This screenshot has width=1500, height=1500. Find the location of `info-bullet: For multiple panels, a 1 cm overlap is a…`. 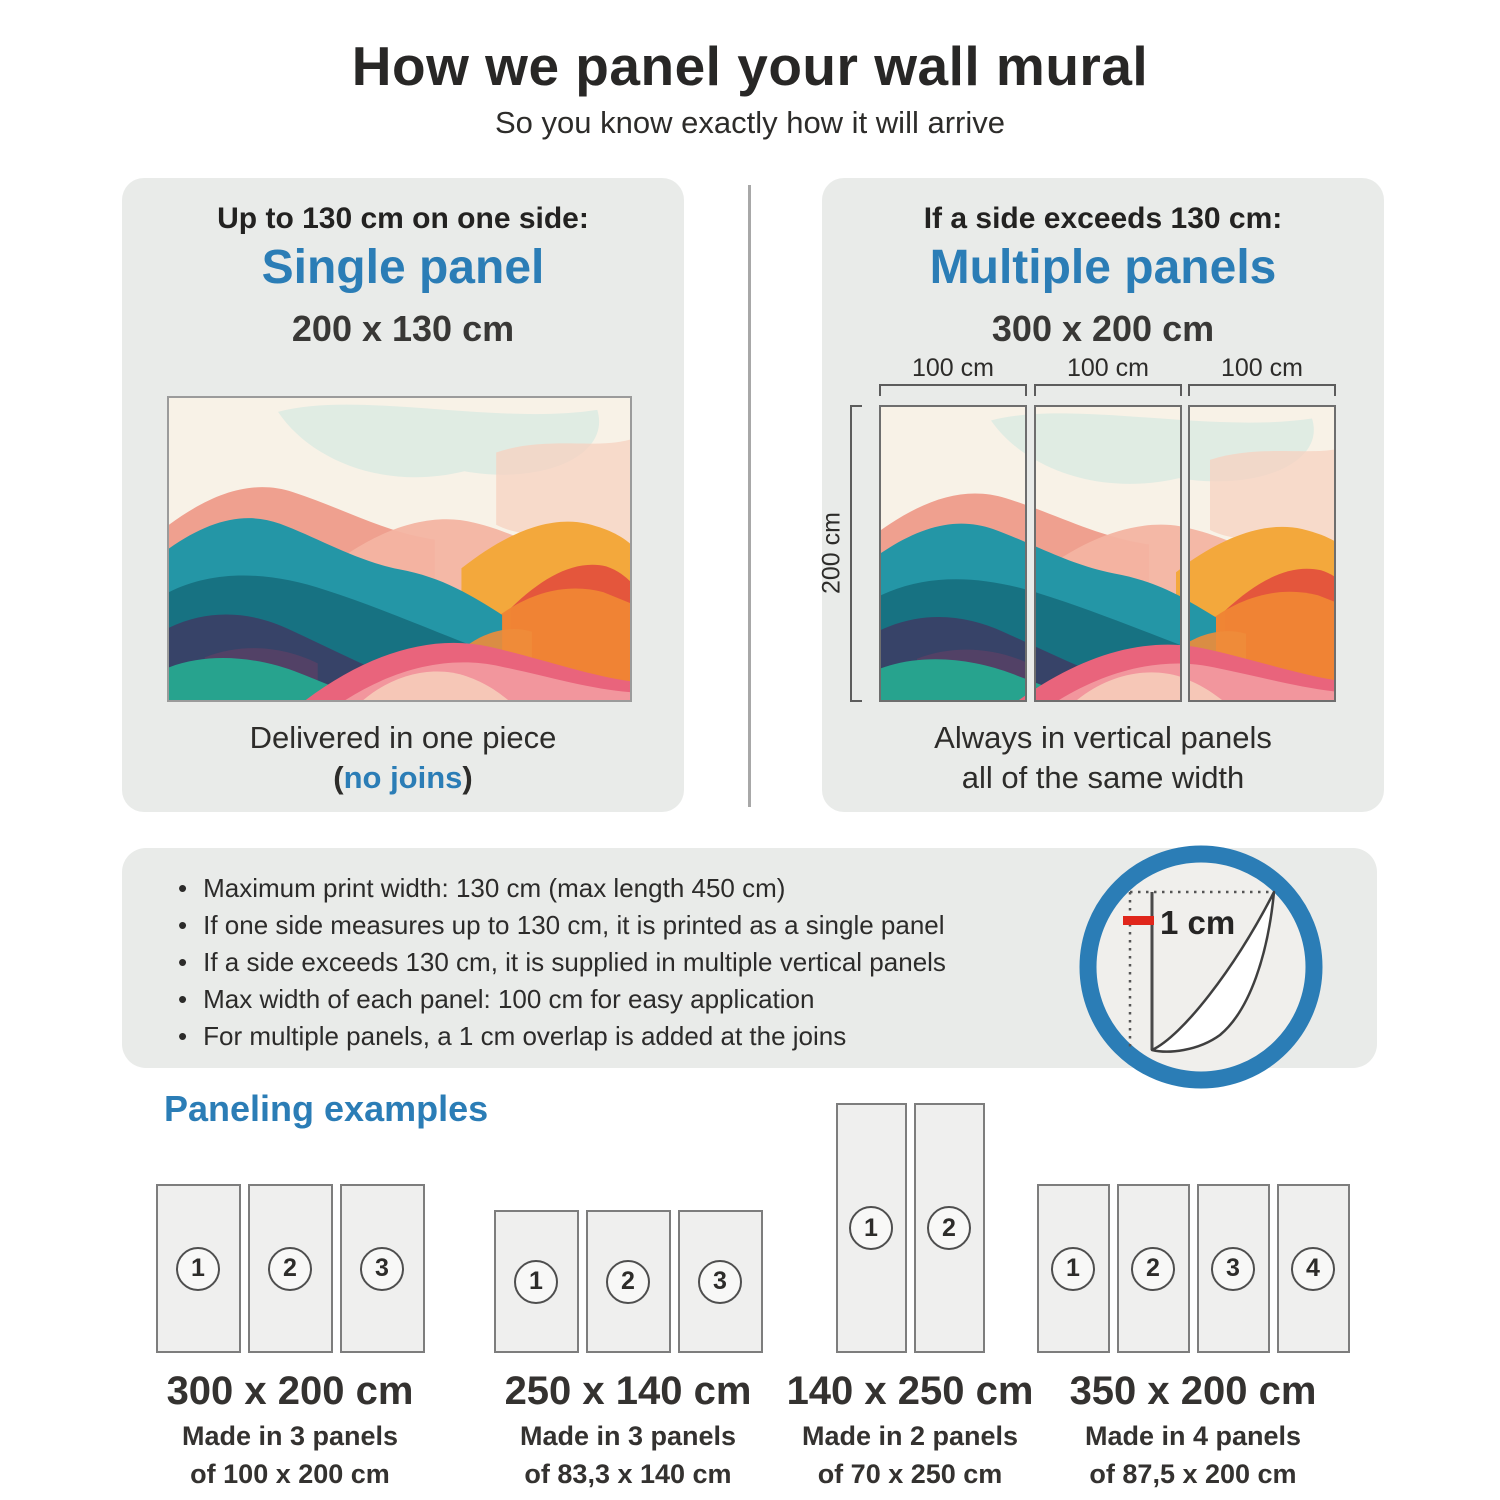

info-bullet: For multiple panels, a 1 cm overlap is a… is located at coordinates (562, 1036).